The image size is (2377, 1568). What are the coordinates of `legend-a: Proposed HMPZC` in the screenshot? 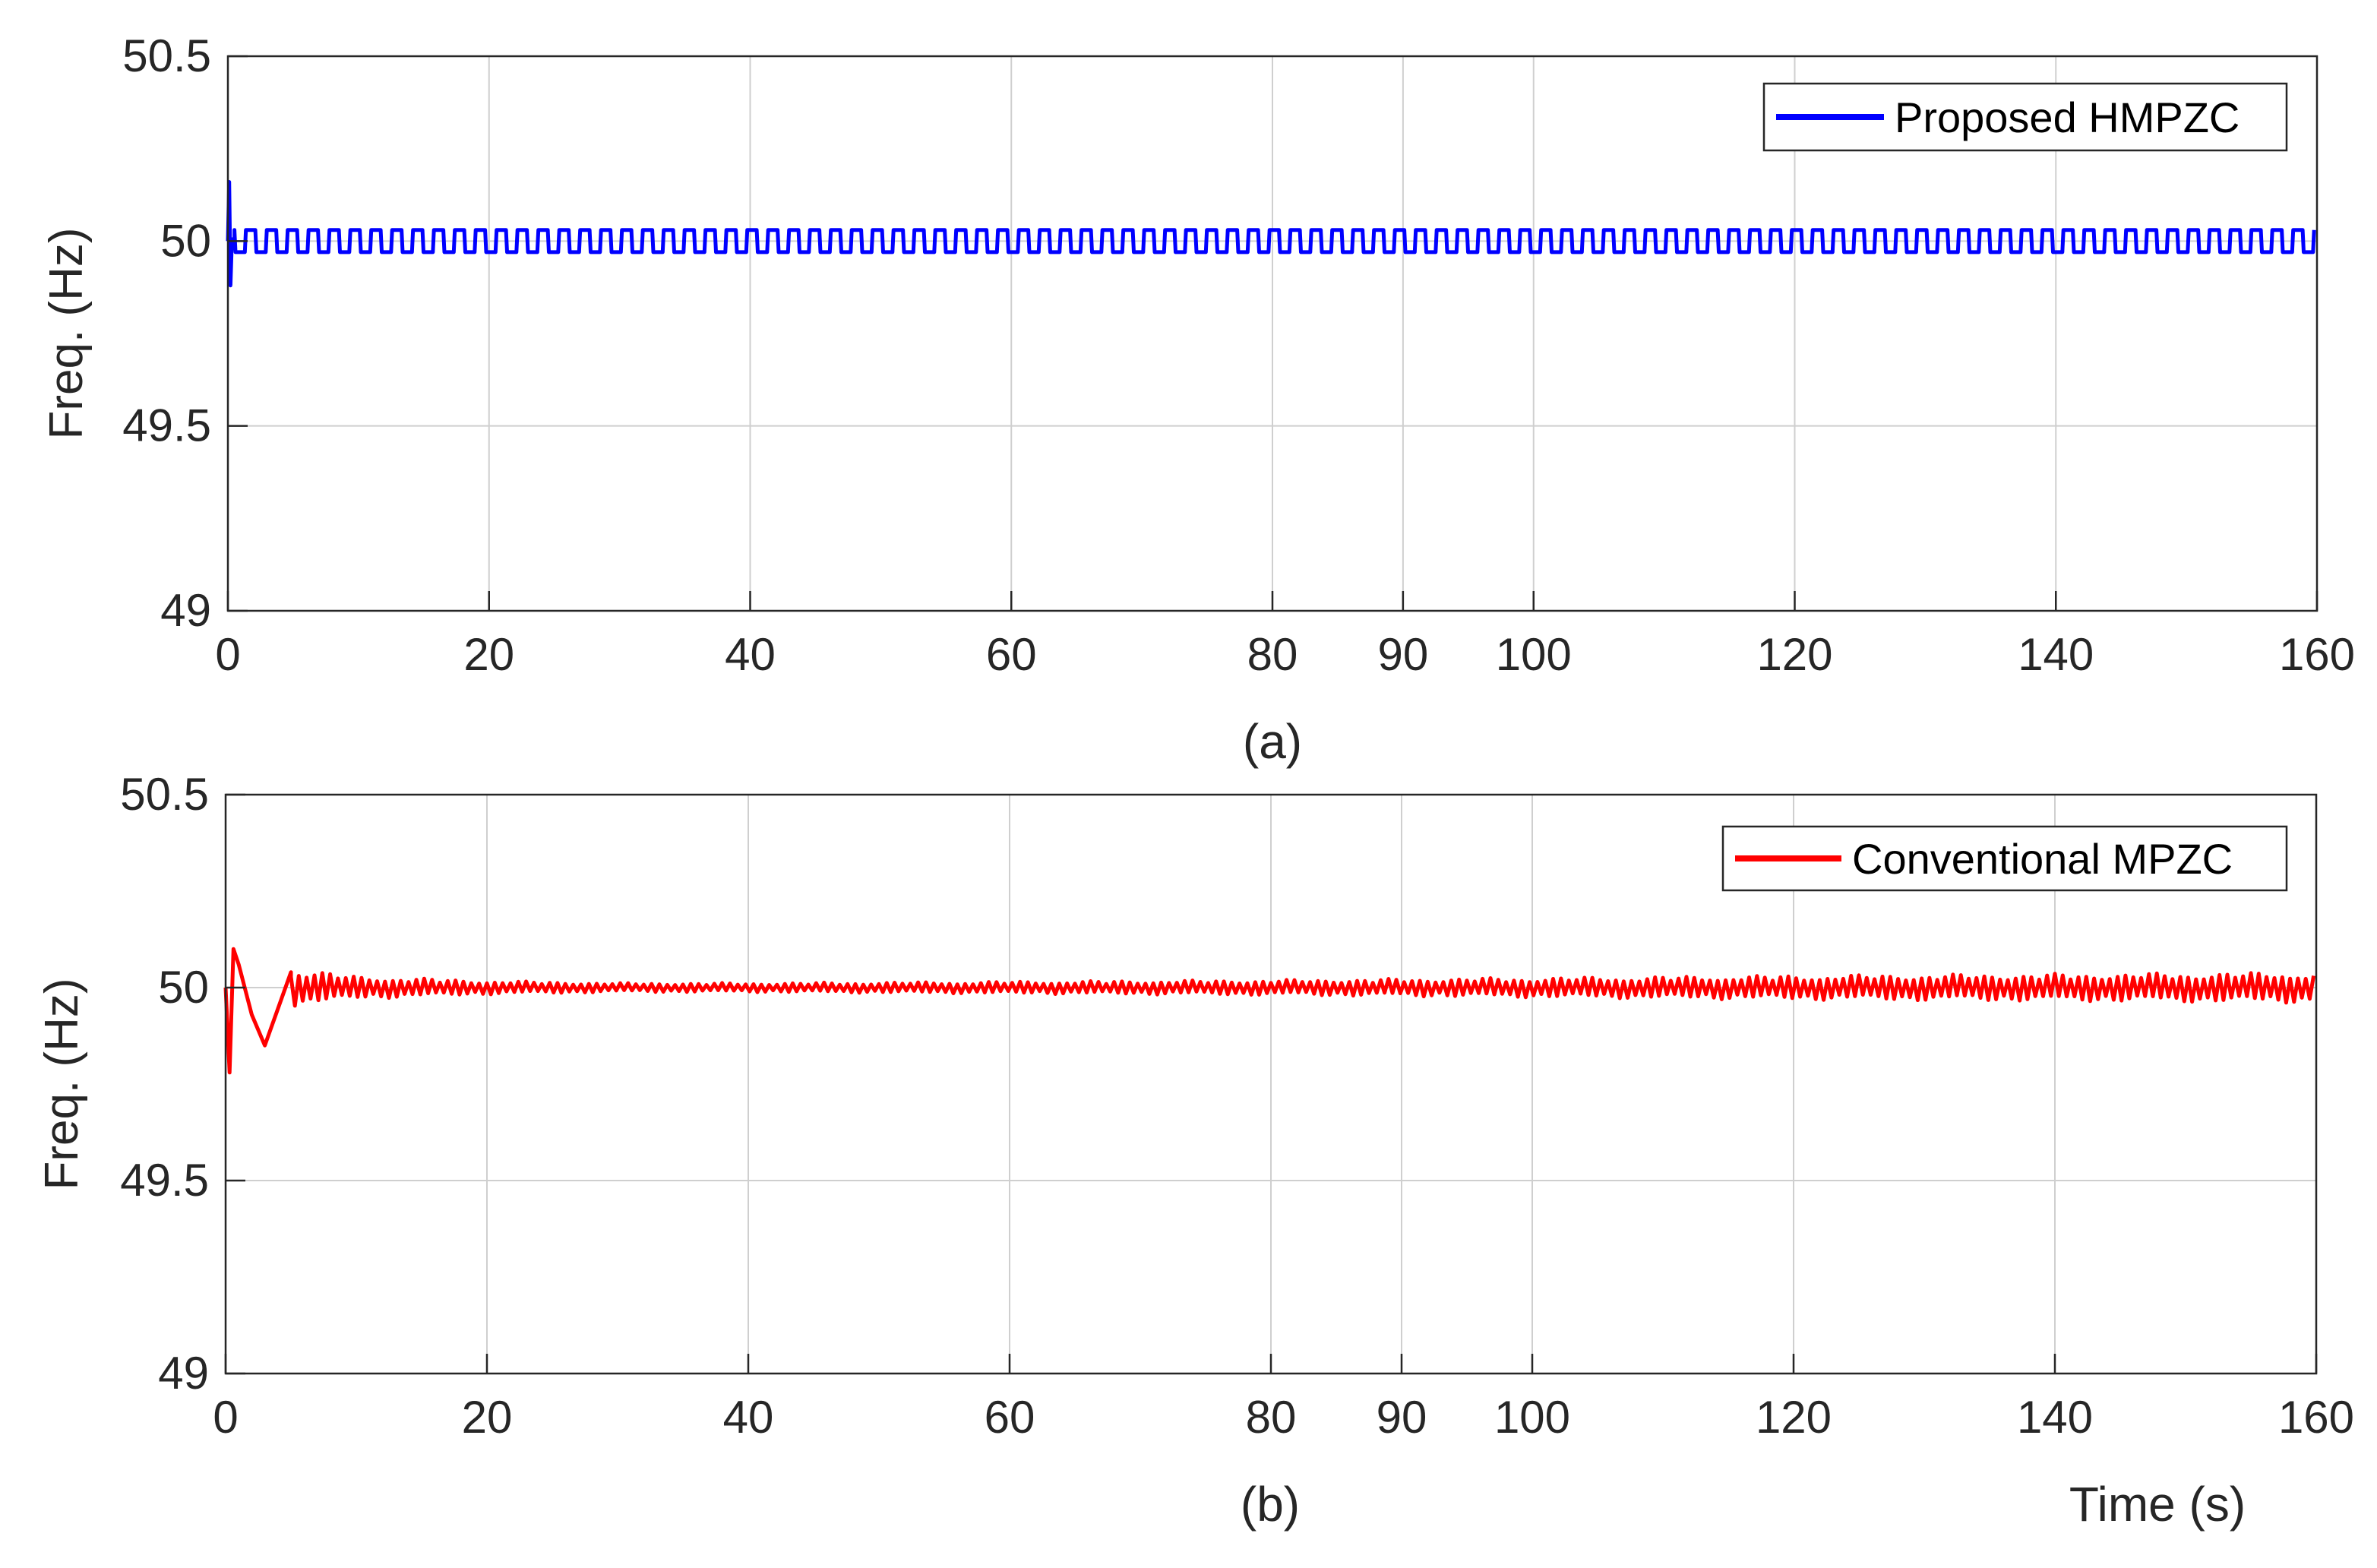 It's located at (2025, 117).